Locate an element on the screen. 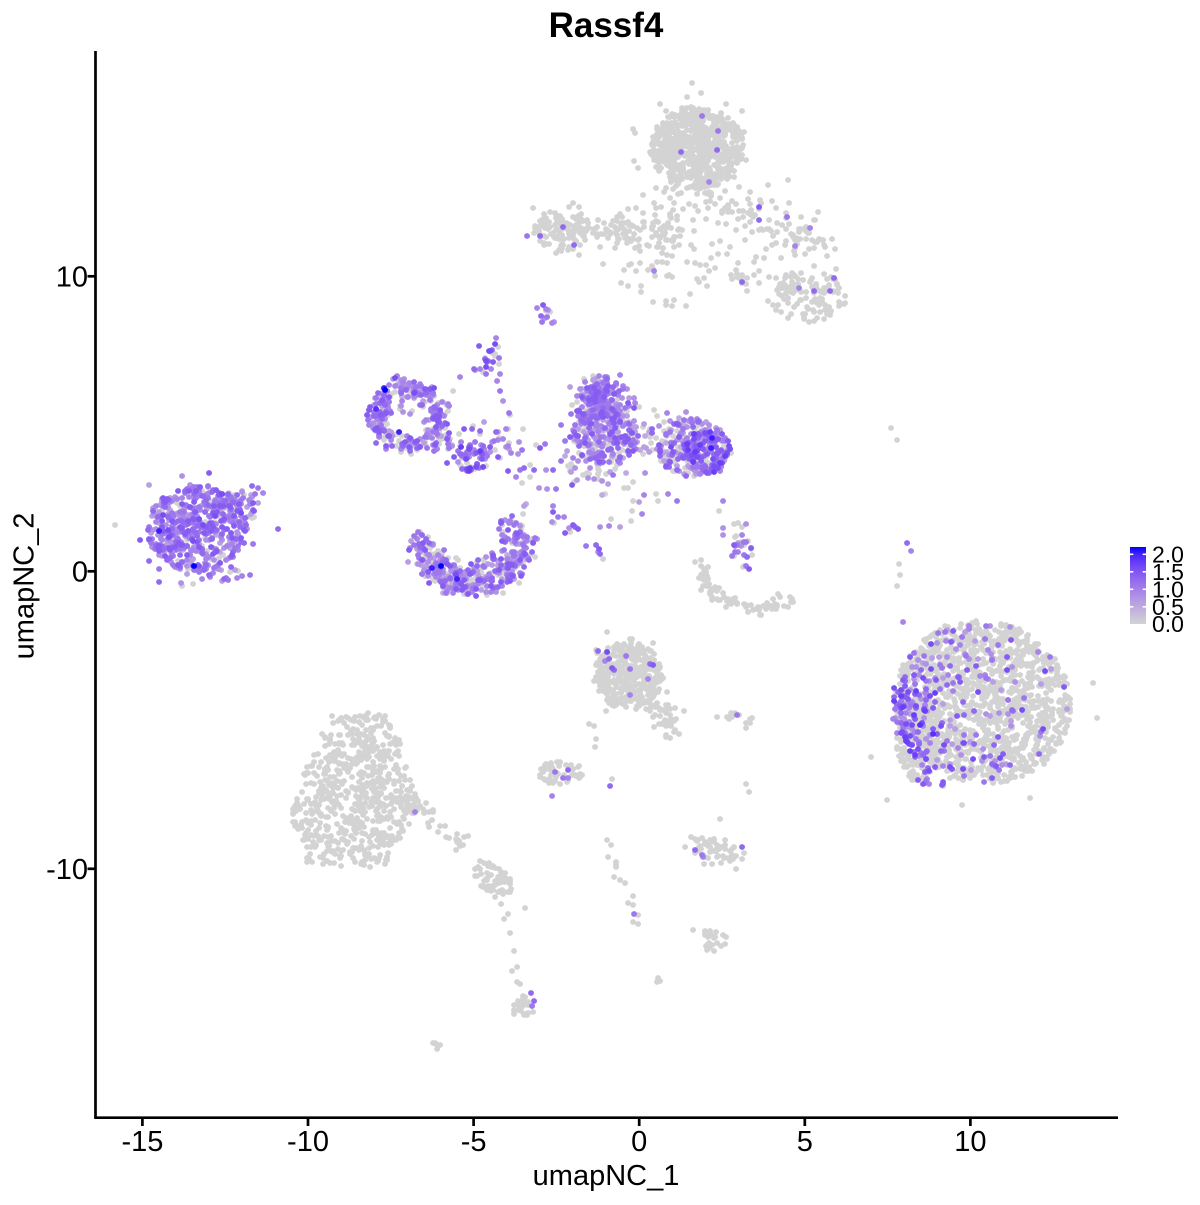  svg-text: -15 is located at coordinates (142, 1142).